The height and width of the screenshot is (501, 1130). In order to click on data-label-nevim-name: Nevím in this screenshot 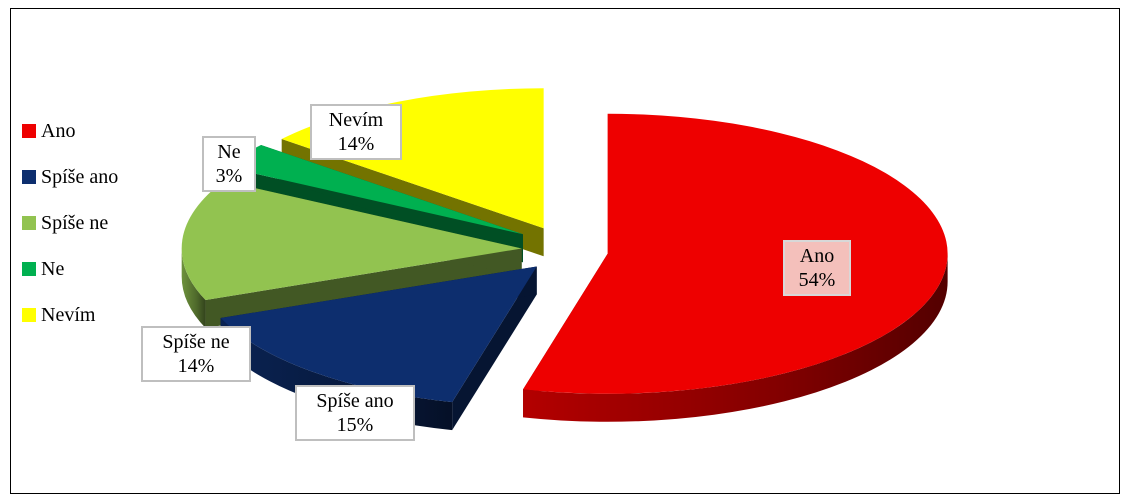, I will do `click(356, 120)`.